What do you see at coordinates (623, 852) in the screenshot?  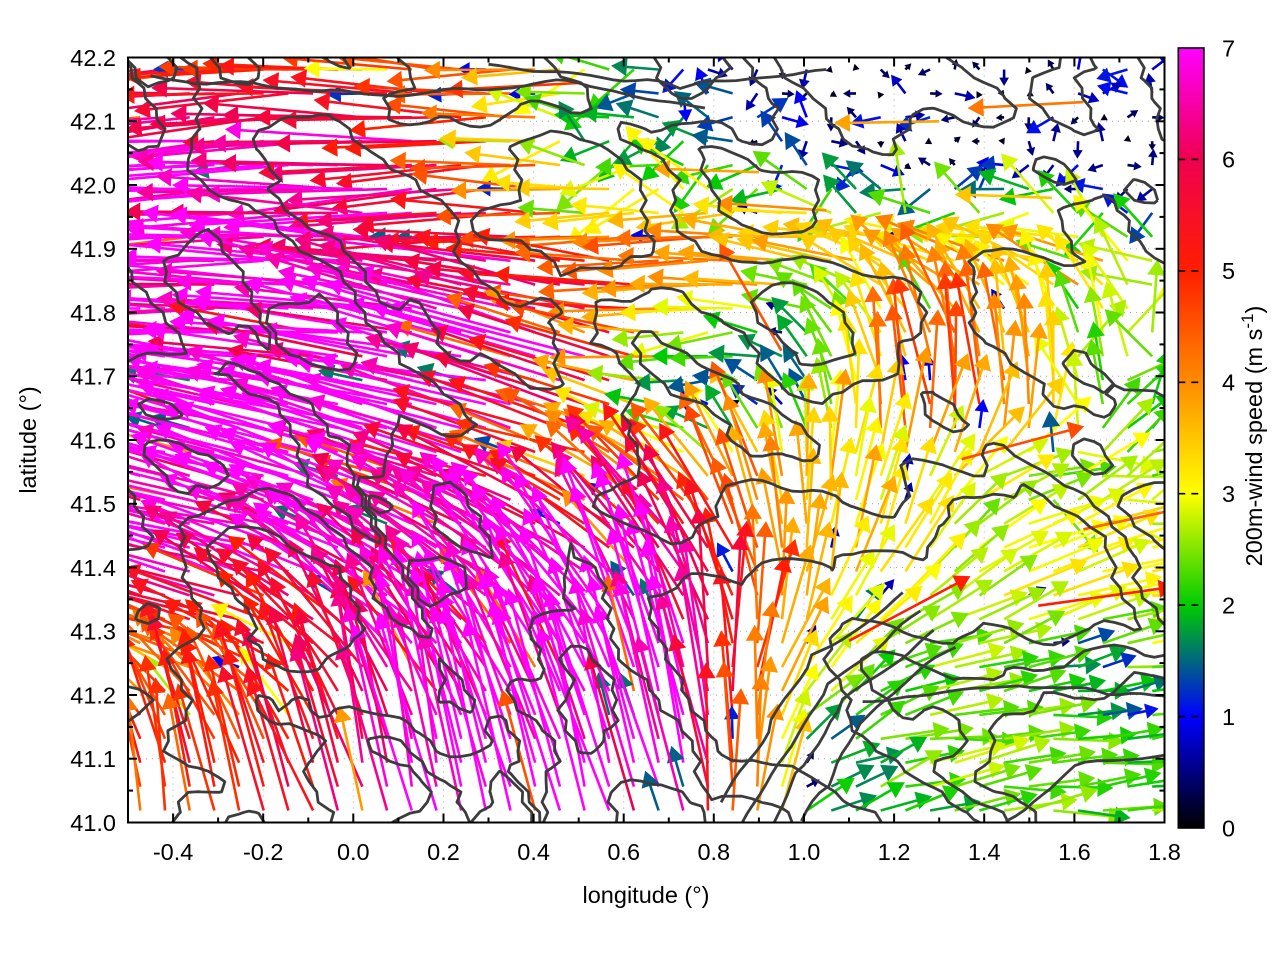 I see `svg-text: 0.6` at bounding box center [623, 852].